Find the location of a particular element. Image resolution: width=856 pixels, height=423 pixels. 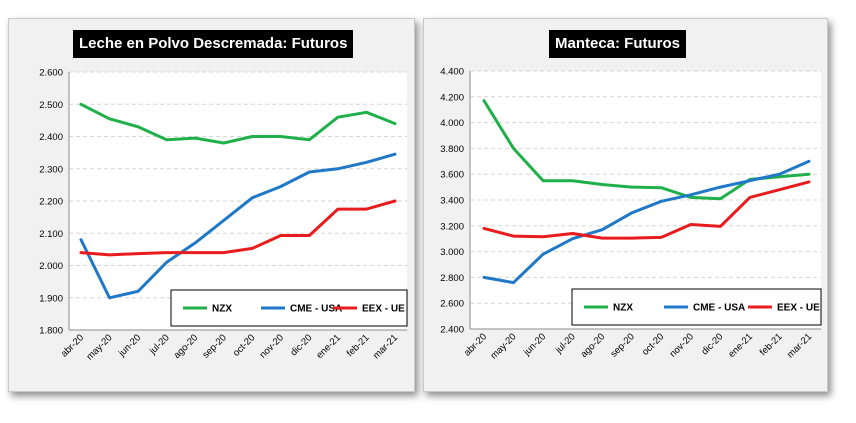

y-tick-label: 2.100 is located at coordinates (51, 234).